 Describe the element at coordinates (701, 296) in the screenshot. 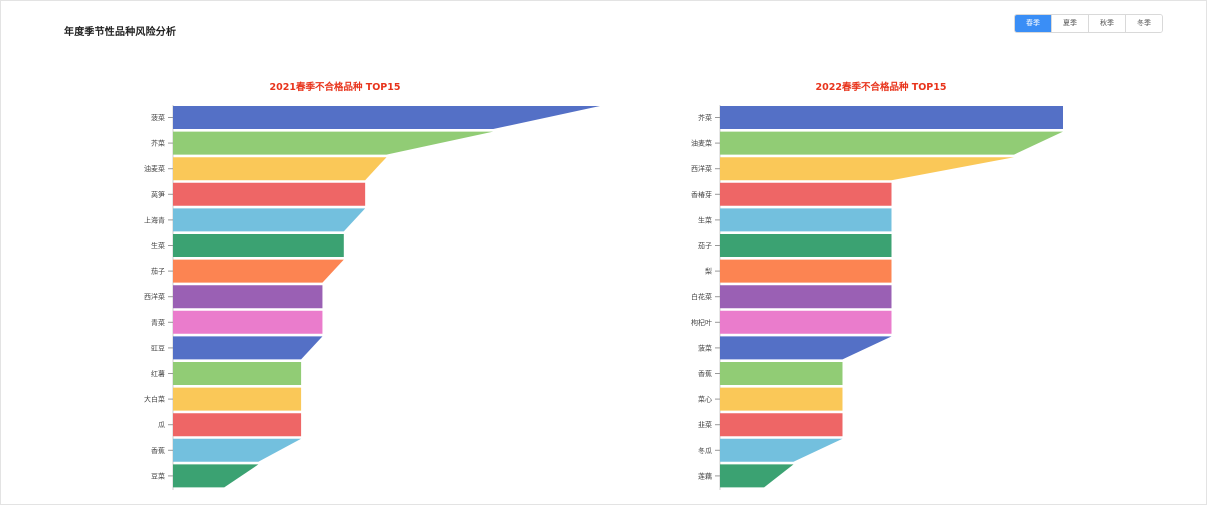

I see `y-tick-label: 白花菜` at that location.